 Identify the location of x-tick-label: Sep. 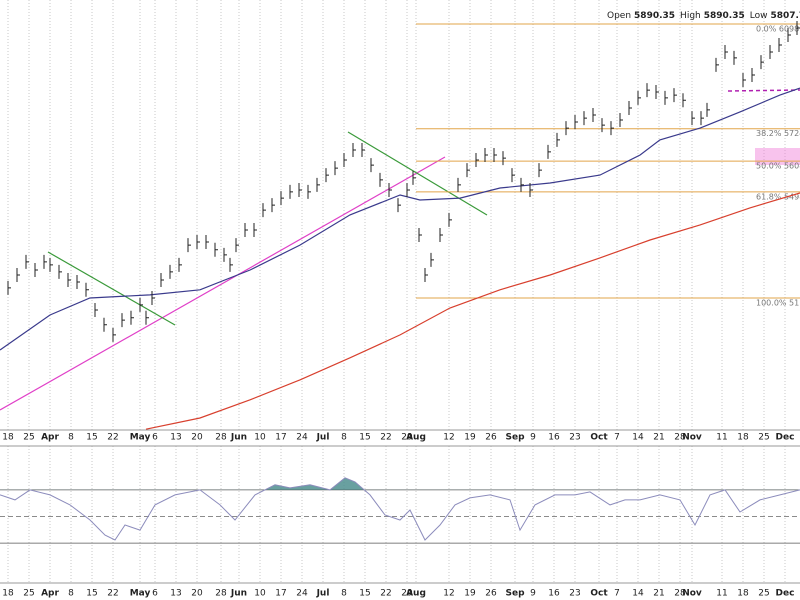
(515, 594).